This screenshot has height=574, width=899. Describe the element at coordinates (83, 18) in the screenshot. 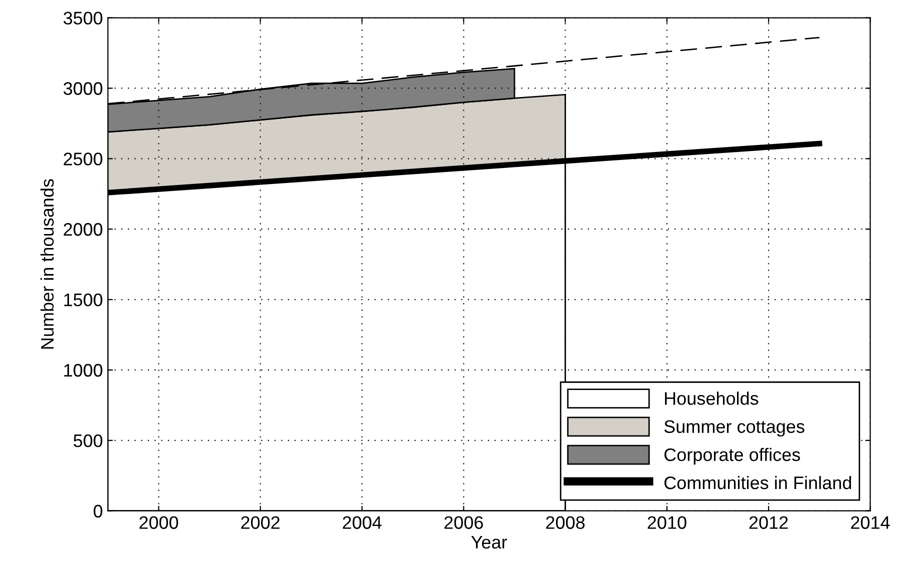

I see `y-tick-label: 3500` at that location.